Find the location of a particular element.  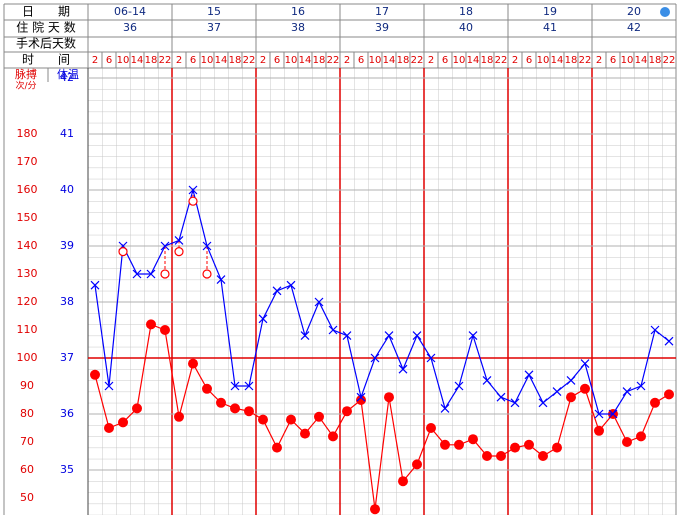

date-label: 18 is located at coordinates (466, 11).